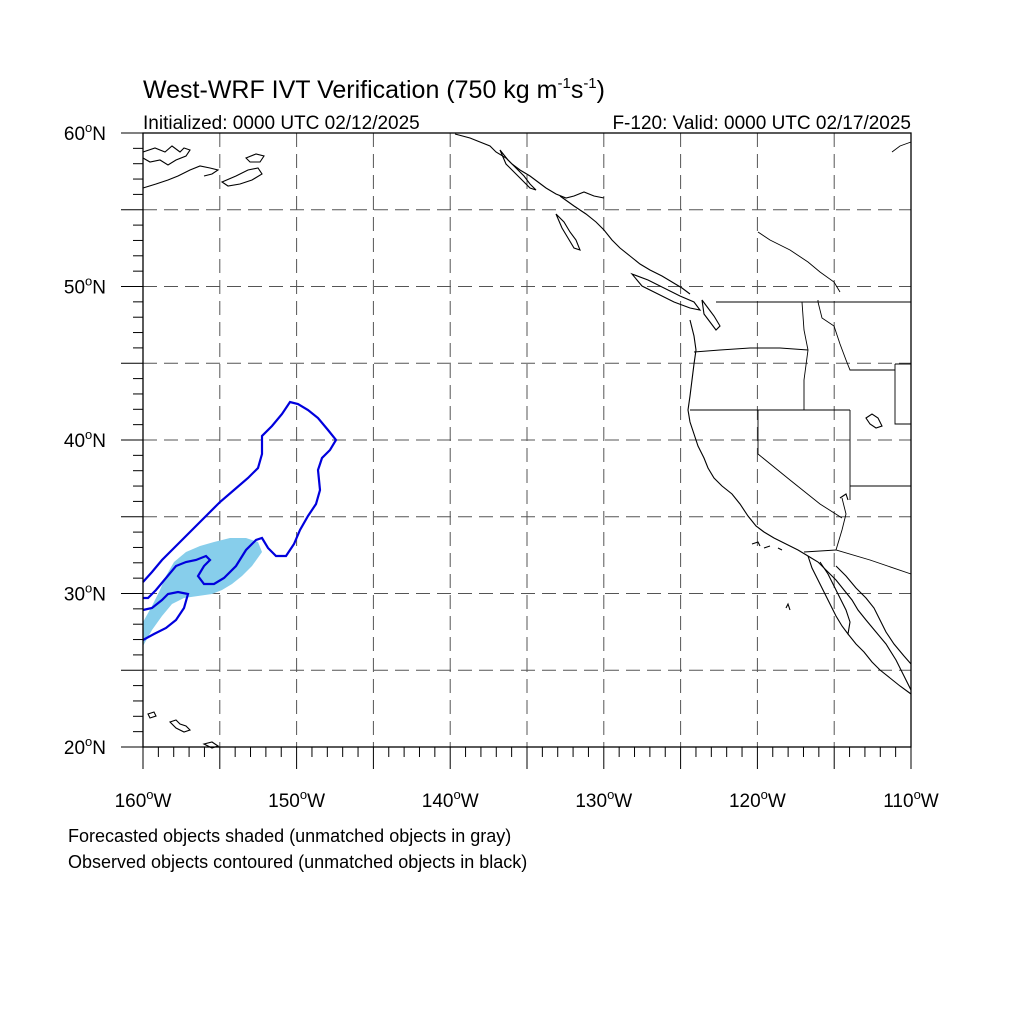 The image size is (1024, 1024). What do you see at coordinates (761, 123) in the screenshot?
I see `valid-time-label: F-120: Valid: 0000 UTC 02/17/2025` at bounding box center [761, 123].